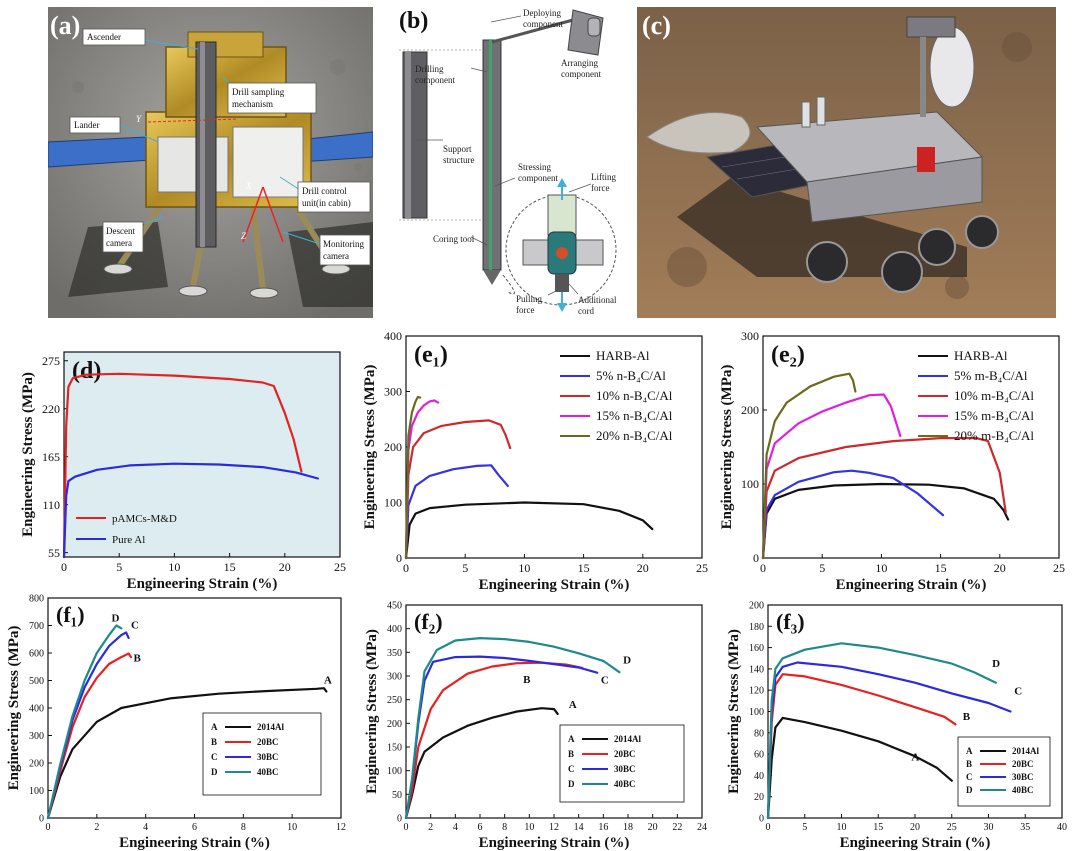 The width and height of the screenshot is (1080, 851). What do you see at coordinates (911, 447) in the screenshot?
I see `plot-area` at bounding box center [911, 447].